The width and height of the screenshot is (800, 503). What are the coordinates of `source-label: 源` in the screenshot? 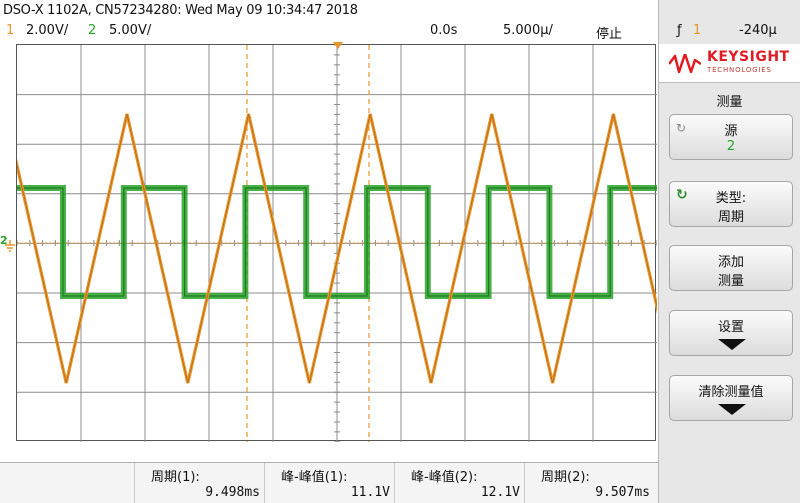 It's located at (731, 131).